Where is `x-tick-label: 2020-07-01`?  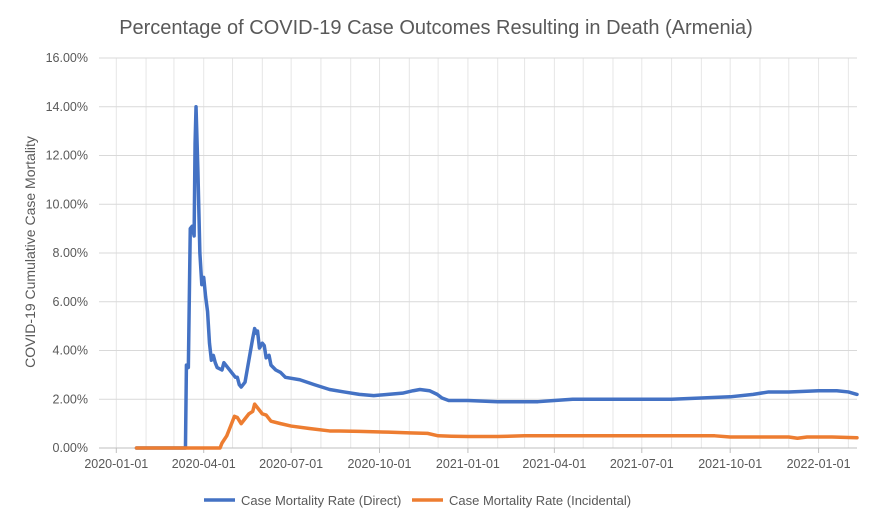
x-tick-label: 2020-07-01 is located at coordinates (291, 464).